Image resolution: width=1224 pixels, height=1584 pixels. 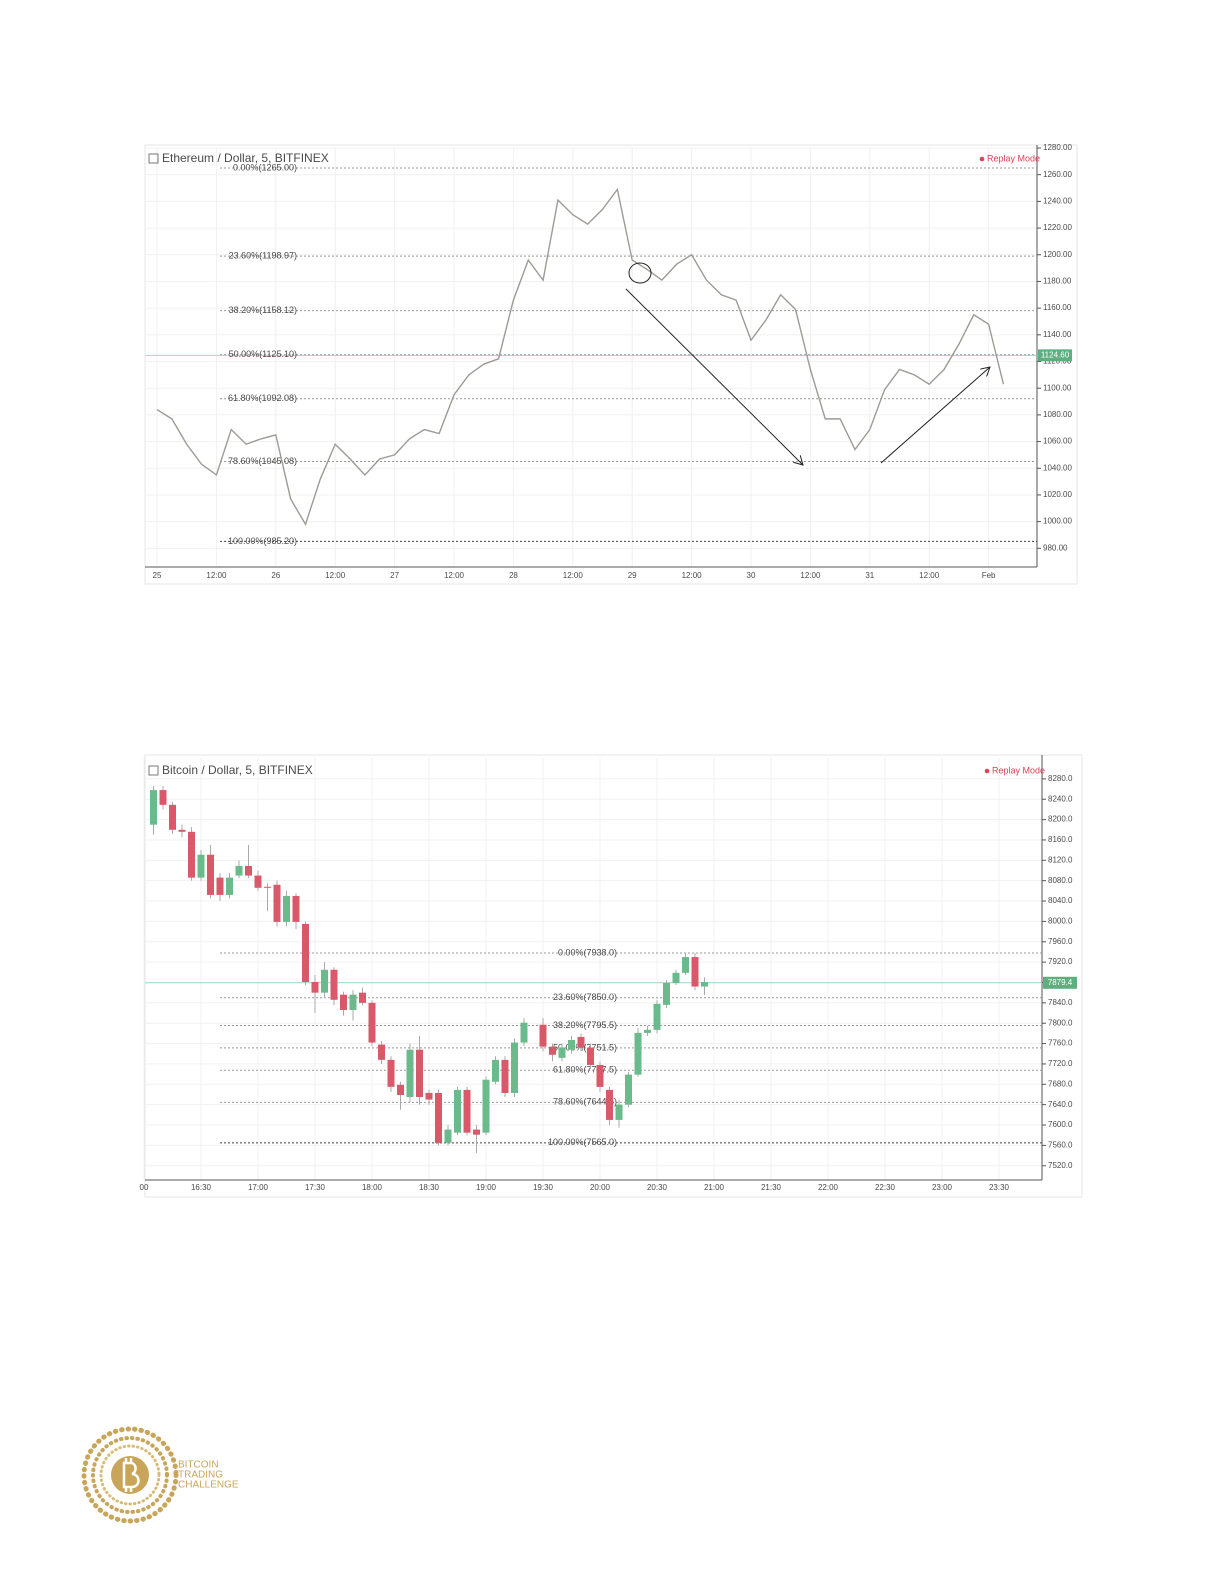 I want to click on y-tick-label: 1280.00, so click(x=1057, y=147).